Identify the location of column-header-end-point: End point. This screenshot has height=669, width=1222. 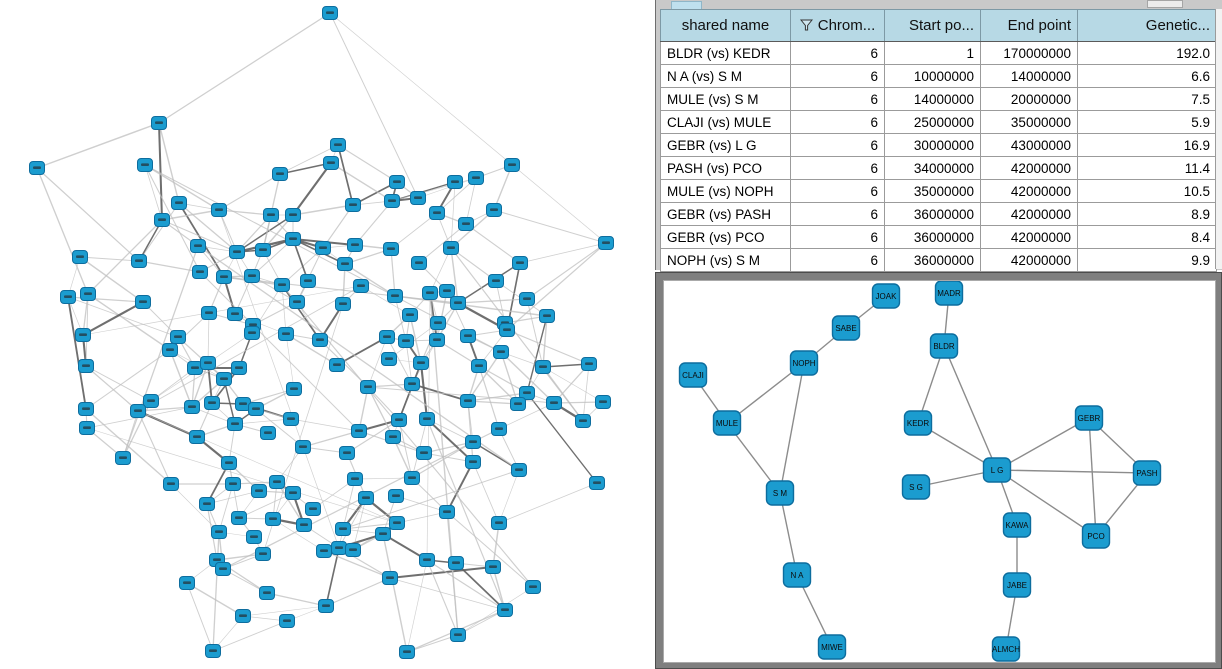
(1029, 25).